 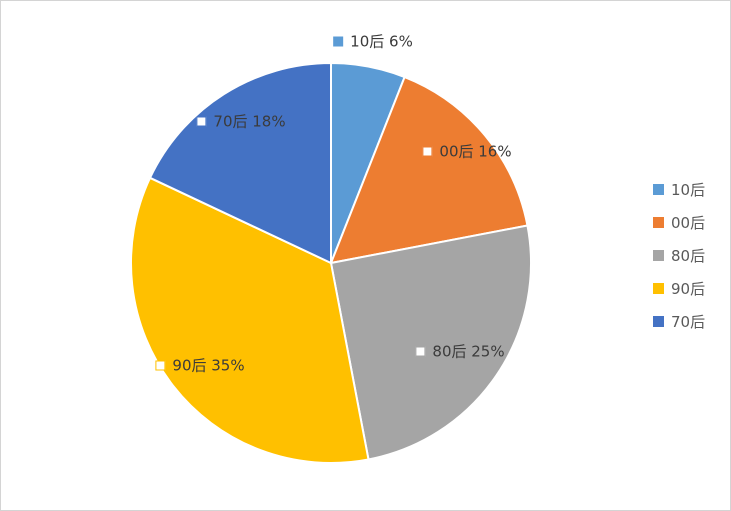 What do you see at coordinates (688, 190) in the screenshot?
I see `legend-label: 10后` at bounding box center [688, 190].